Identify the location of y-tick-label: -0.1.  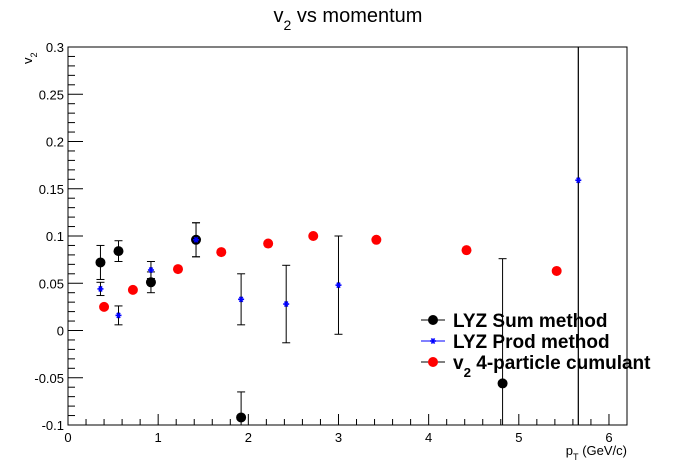
(53, 425).